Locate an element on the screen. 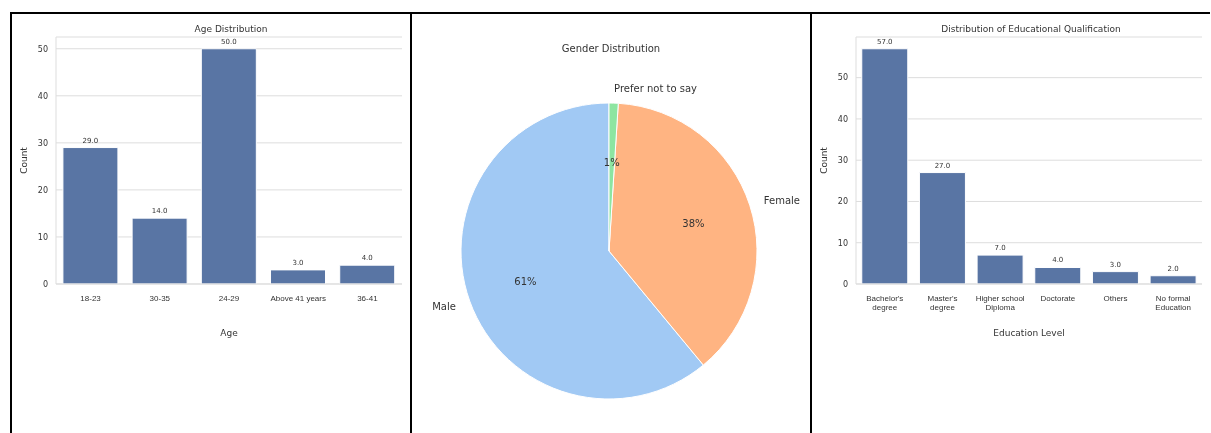 Image resolution: width=1211 pixels, height=433 pixels. slice-label: Male is located at coordinates (444, 306).